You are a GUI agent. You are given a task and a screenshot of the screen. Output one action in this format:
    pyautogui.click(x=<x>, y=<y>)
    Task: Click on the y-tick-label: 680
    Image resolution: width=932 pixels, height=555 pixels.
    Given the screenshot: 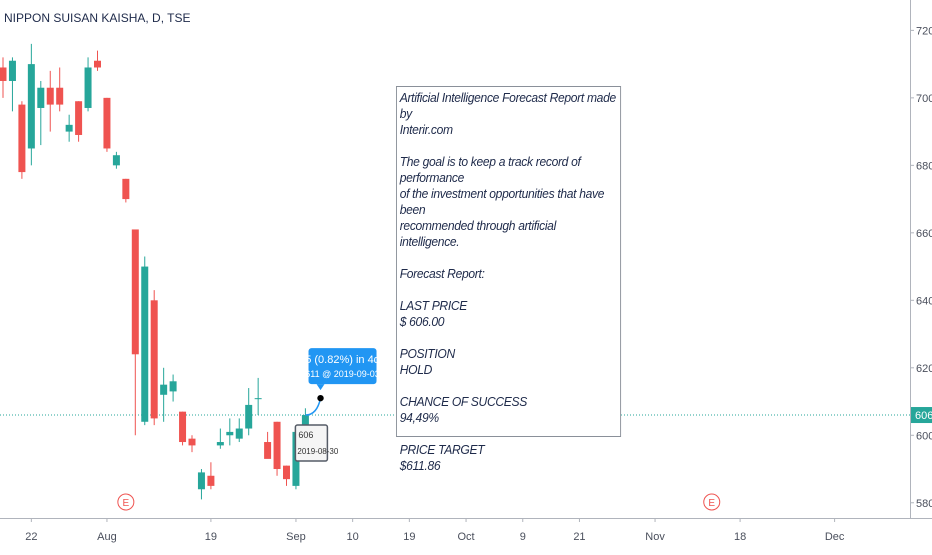 What is the action you would take?
    pyautogui.click(x=924, y=166)
    